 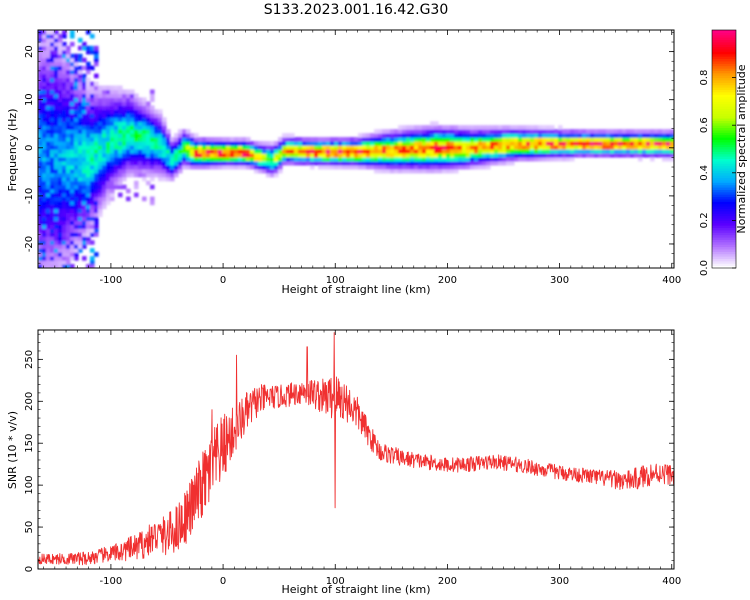 I want to click on colorbar-segment, so click(x=724, y=88).